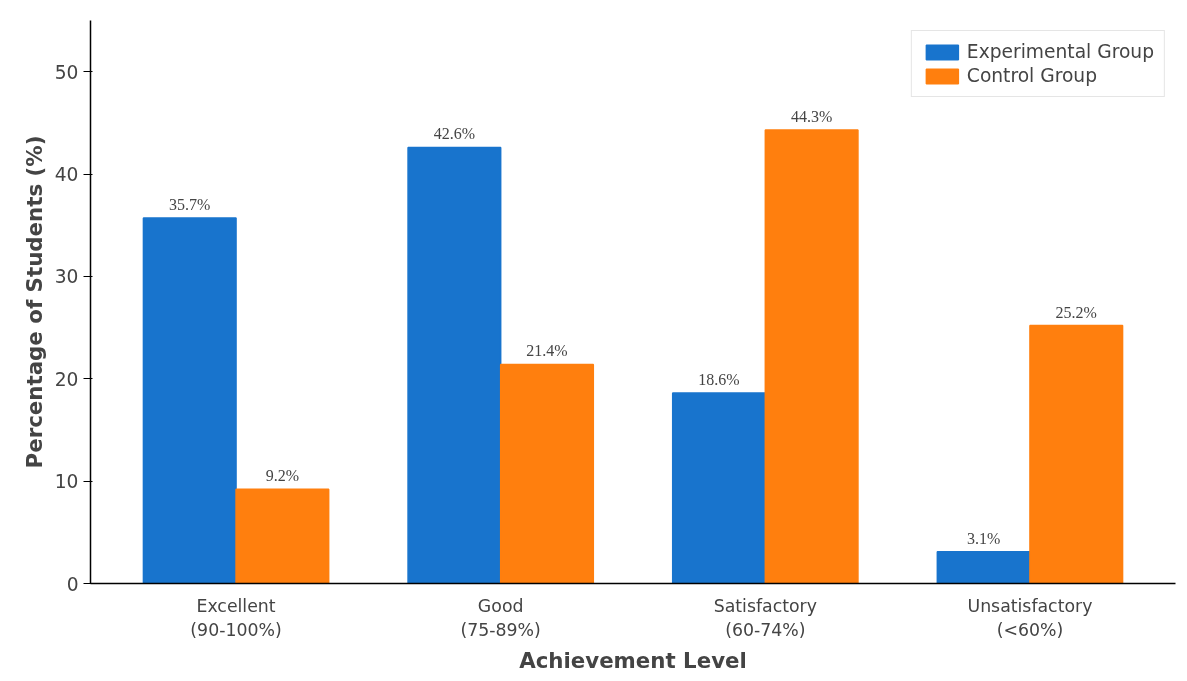 This screenshot has height=681, width=1187. Describe the element at coordinates (547, 351) in the screenshot. I see `data-label: 21.4%` at that location.